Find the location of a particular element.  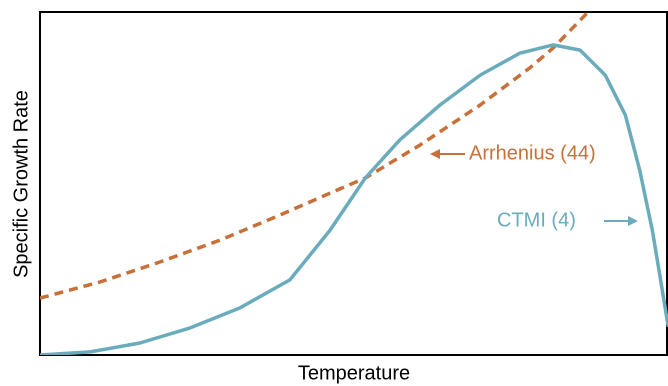

y-axis-label: Specific Growth Rate is located at coordinates (21, 184).